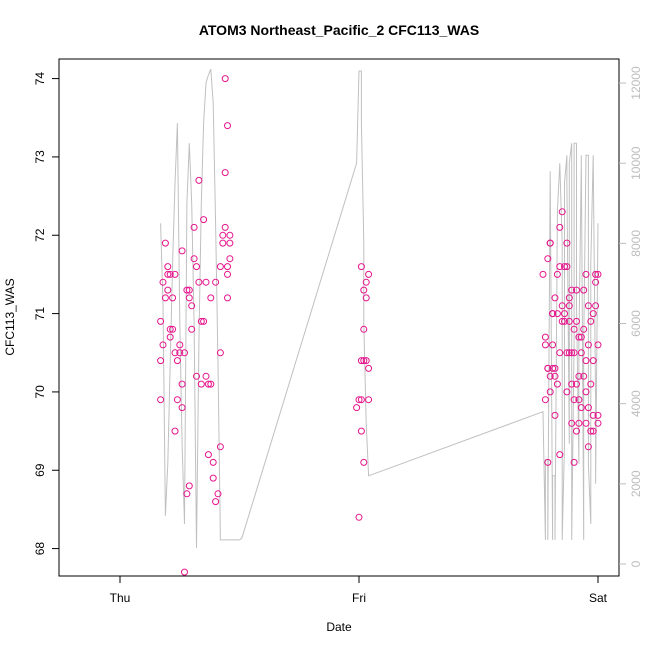 The height and width of the screenshot is (650, 650). What do you see at coordinates (631, 316) in the screenshot?
I see `y-axis-right: 0 2000 4000 6000 8000 10000 12000` at bounding box center [631, 316].